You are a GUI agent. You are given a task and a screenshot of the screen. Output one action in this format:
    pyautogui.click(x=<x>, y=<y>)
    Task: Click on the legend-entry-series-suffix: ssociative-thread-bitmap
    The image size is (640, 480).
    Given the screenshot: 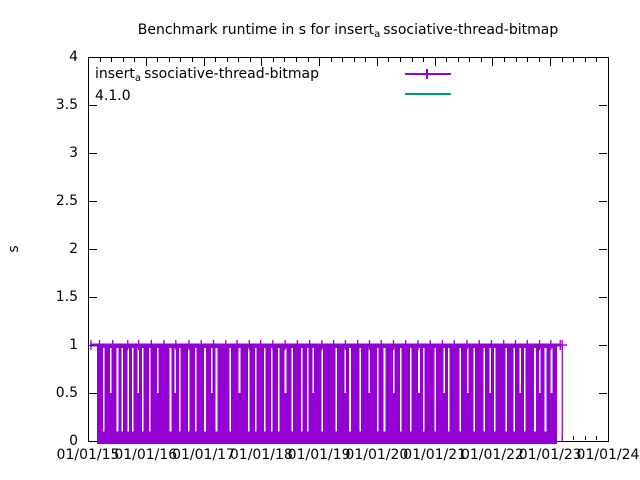 What is the action you would take?
    pyautogui.click(x=232, y=74)
    